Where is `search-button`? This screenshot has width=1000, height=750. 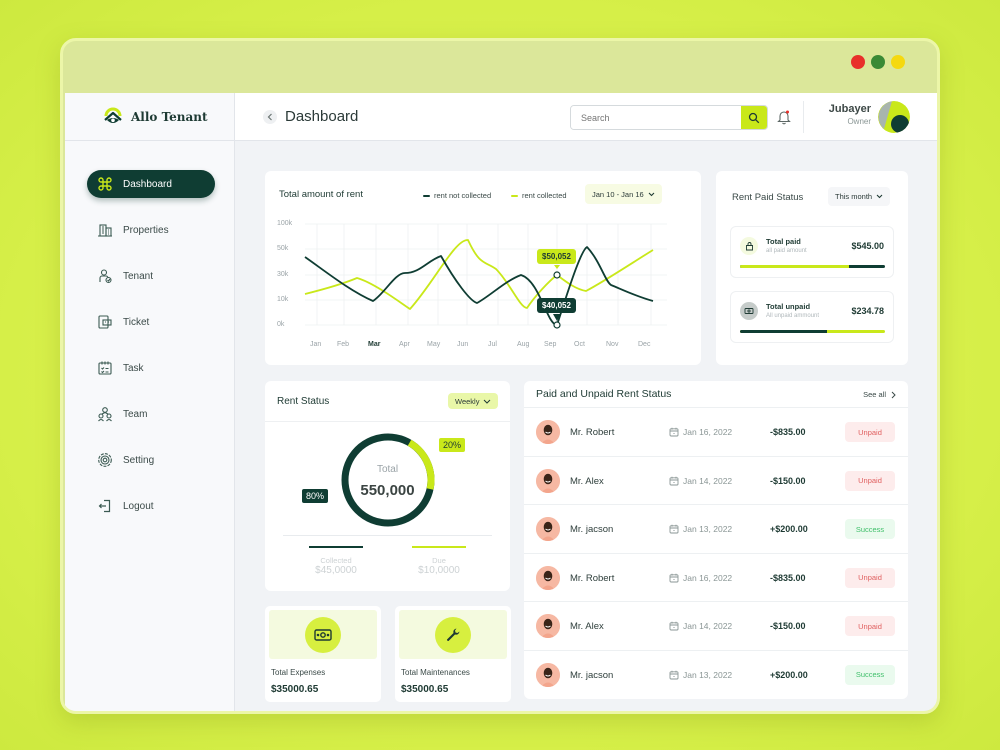
search-button is located at coordinates (754, 117).